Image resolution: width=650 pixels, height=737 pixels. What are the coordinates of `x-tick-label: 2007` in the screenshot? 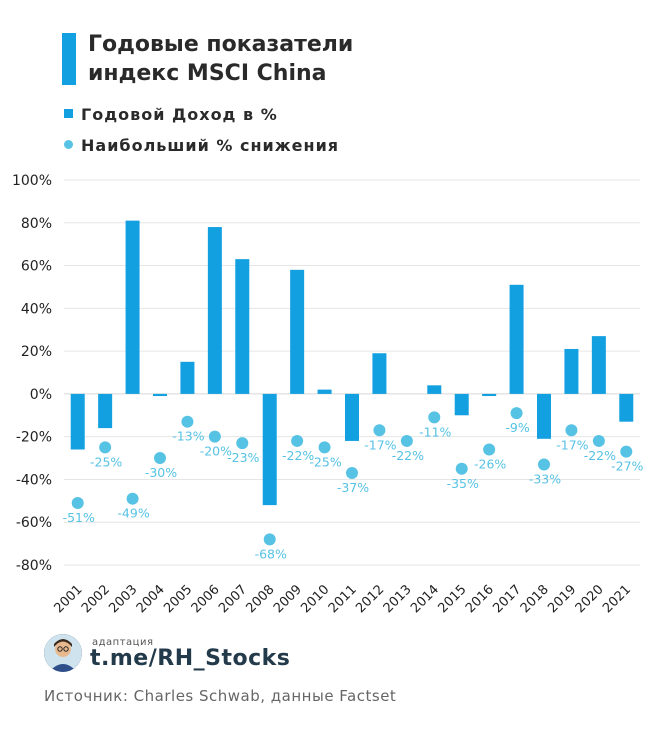 It's located at (233, 599).